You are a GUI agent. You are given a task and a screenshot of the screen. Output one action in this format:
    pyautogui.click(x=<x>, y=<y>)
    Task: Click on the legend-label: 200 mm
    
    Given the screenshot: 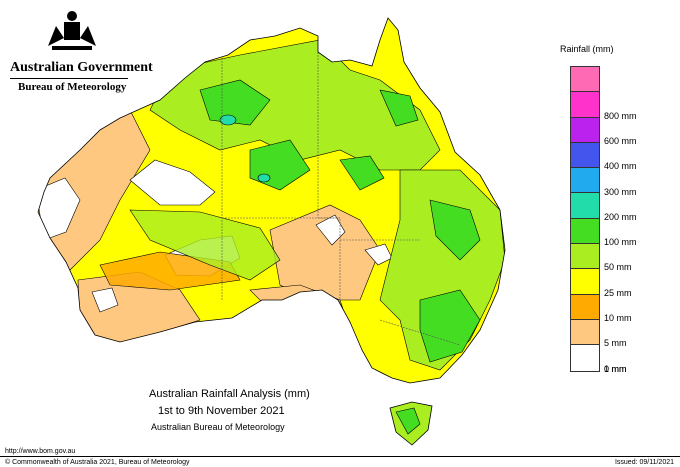 What is the action you would take?
    pyautogui.click(x=620, y=216)
    